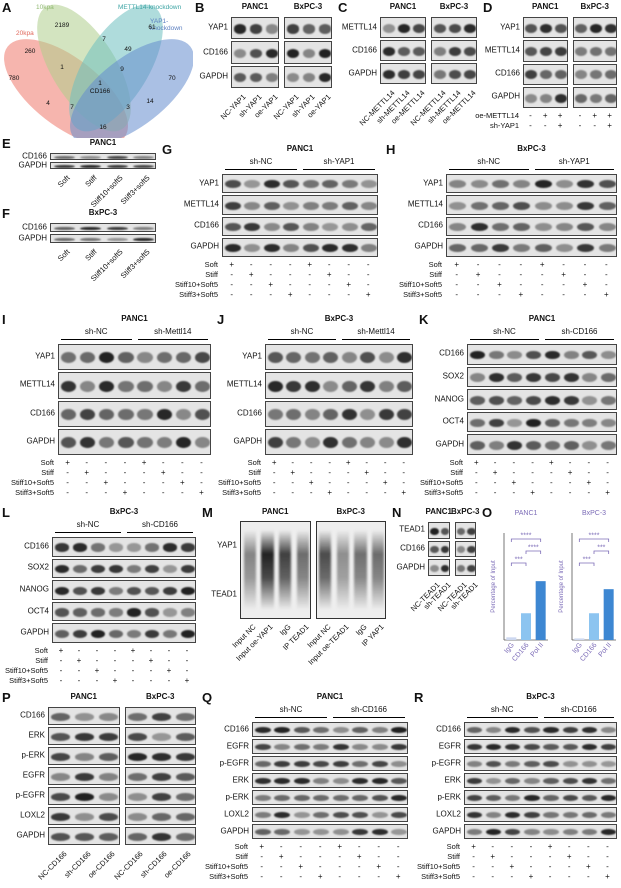 The image size is (621, 888). What do you see at coordinates (452, 780) in the screenshot?
I see `row-label: ERK` at bounding box center [452, 780].